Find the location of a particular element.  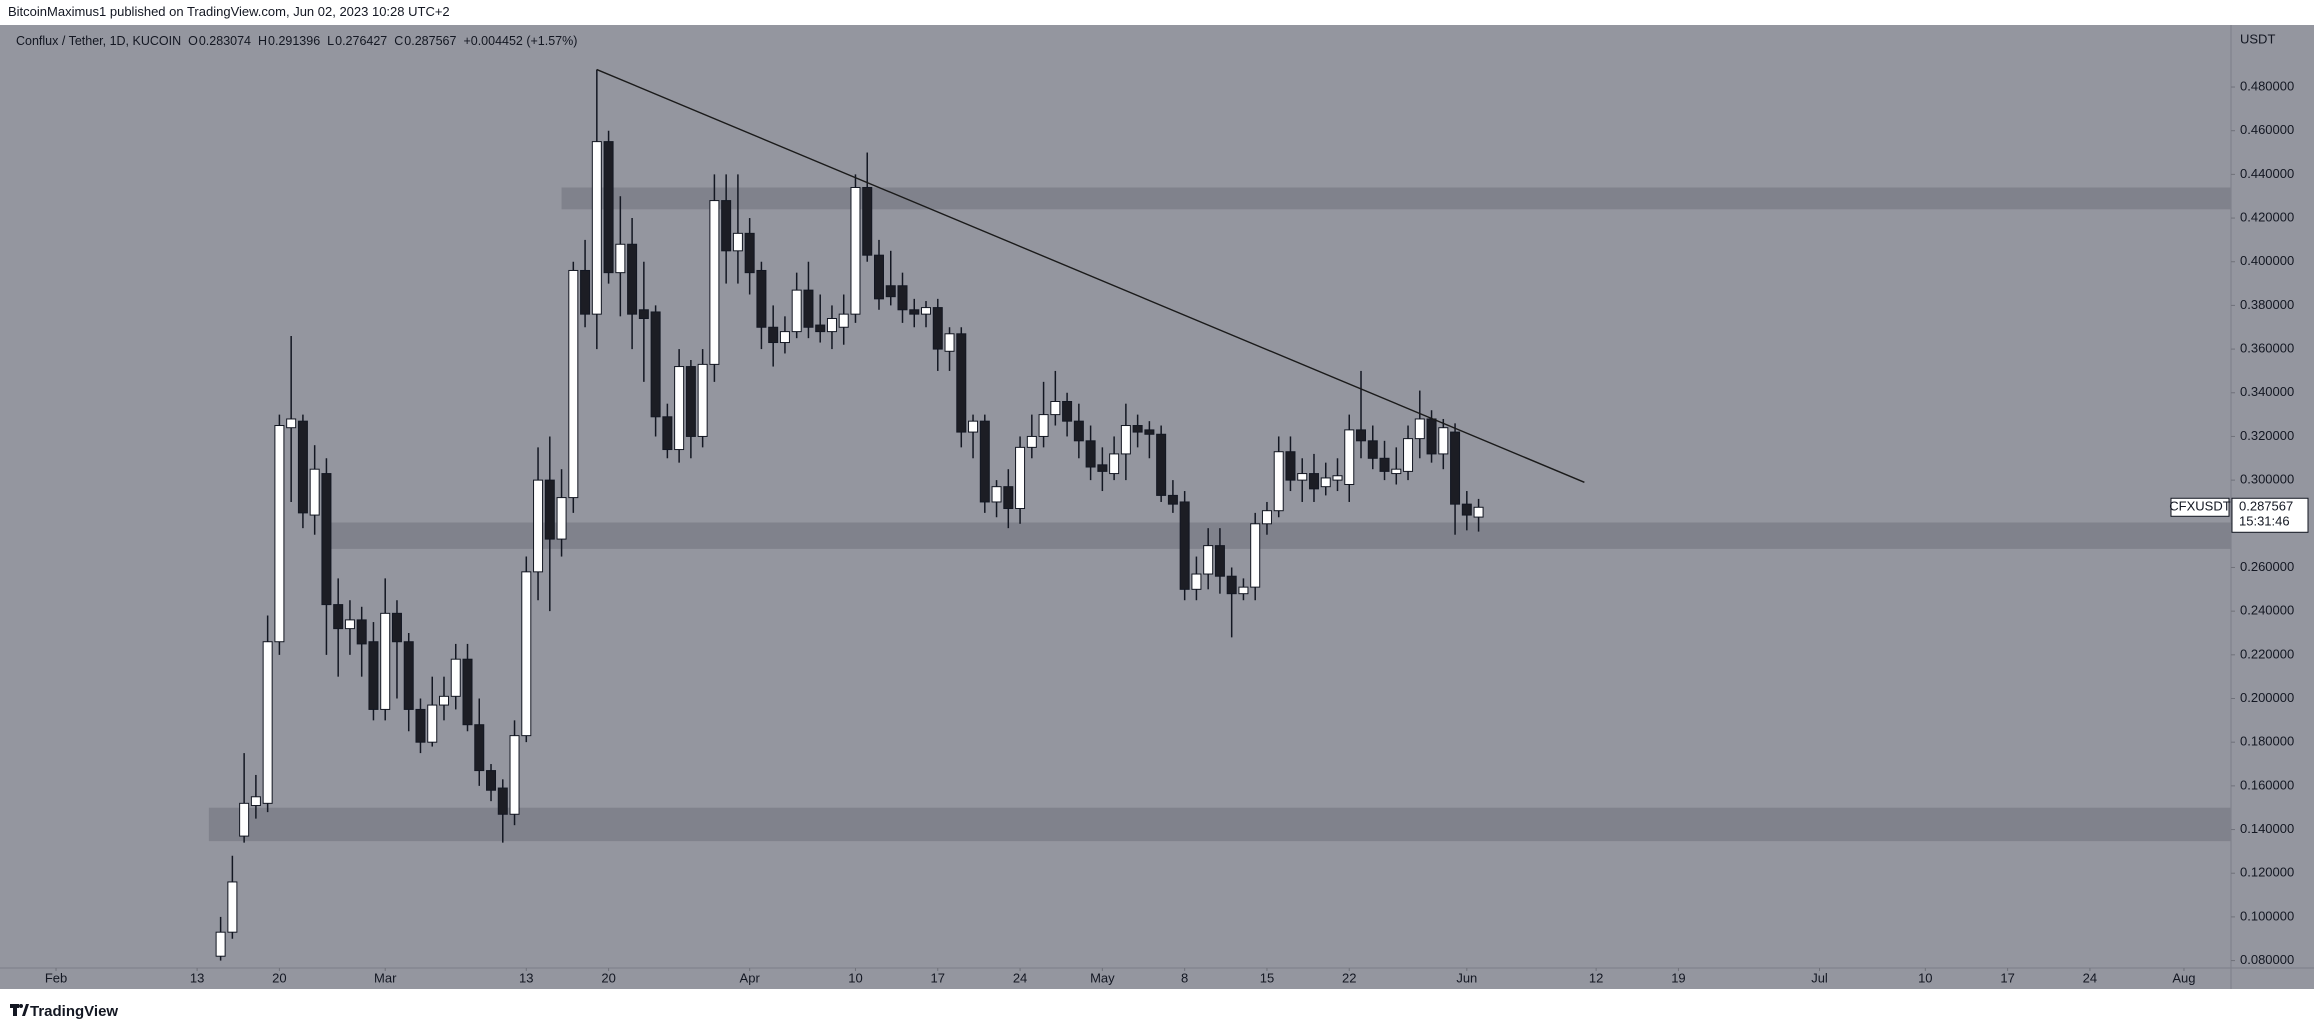

x-tick-label: Apr is located at coordinates (750, 977).